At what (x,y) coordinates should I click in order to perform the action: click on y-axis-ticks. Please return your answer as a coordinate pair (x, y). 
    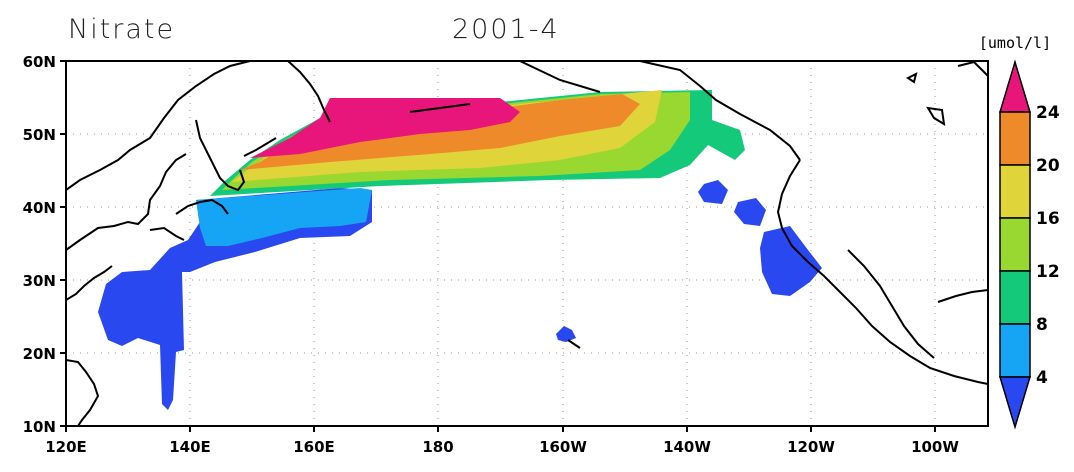
    Looking at the image, I should click on (63, 243).